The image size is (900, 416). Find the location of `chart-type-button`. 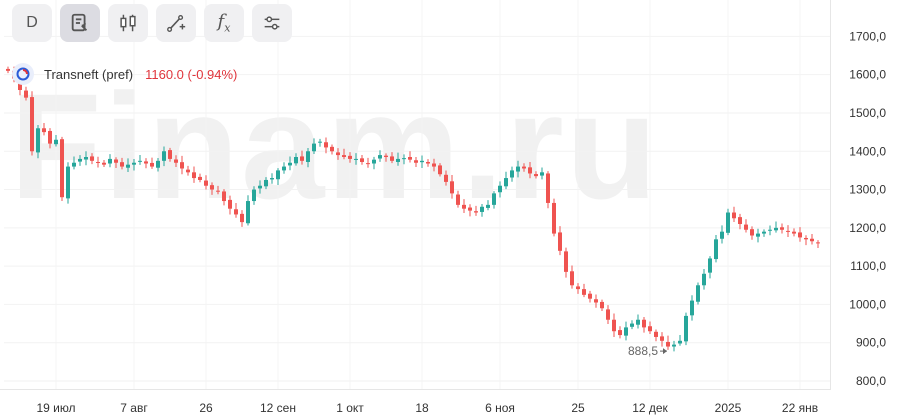

chart-type-button is located at coordinates (128, 23).